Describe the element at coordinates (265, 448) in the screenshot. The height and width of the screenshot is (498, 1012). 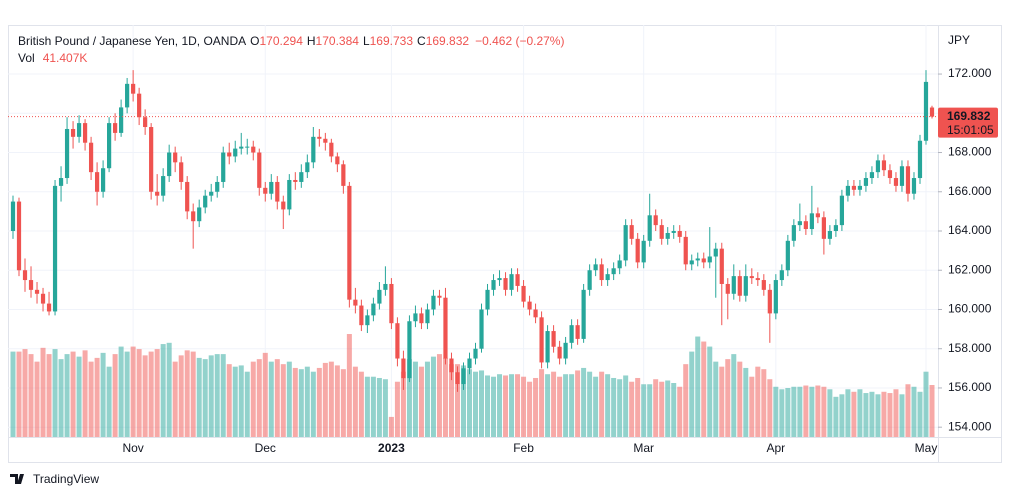
I see `x-tick-label: Dec` at that location.